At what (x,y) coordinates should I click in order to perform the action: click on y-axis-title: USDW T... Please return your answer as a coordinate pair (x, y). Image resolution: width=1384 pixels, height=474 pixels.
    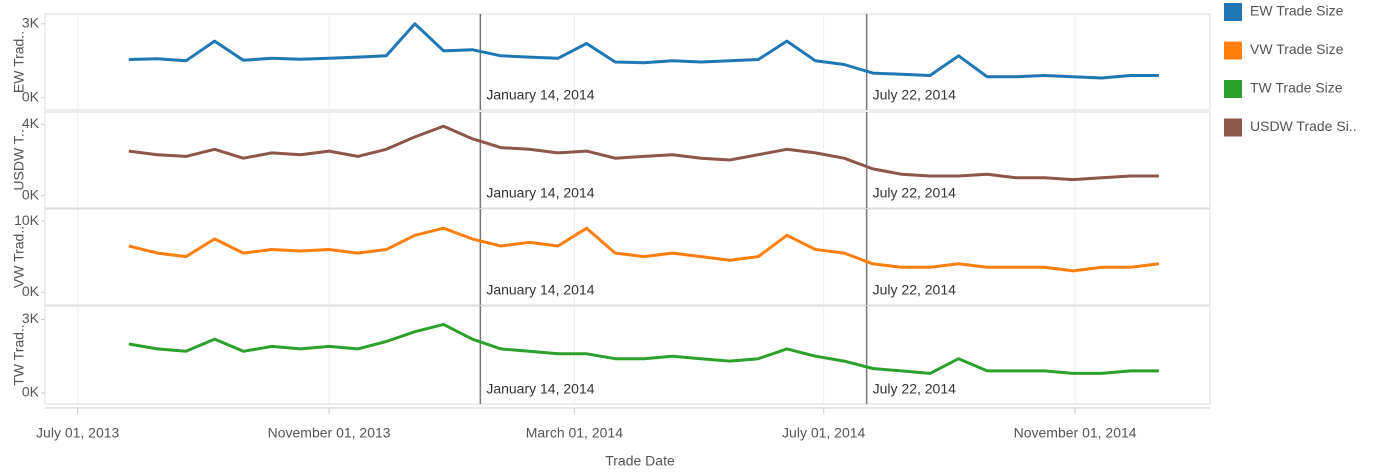
    Looking at the image, I should click on (19, 159).